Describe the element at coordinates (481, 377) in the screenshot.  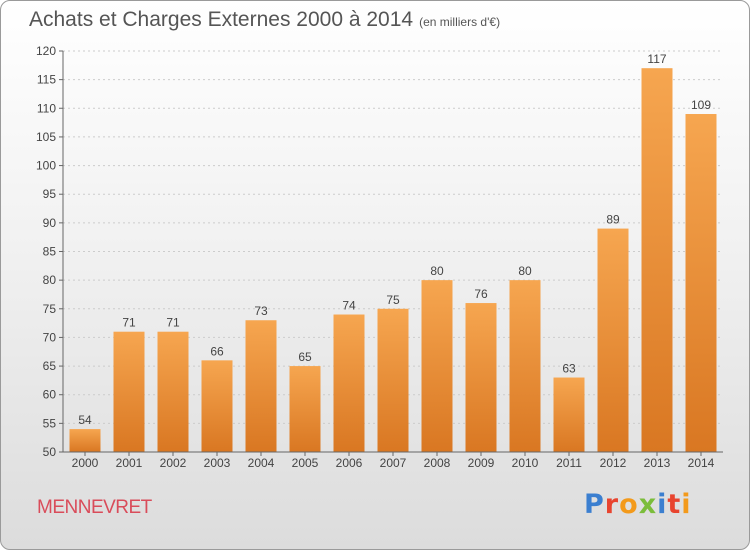
I see `bar-2009` at that location.